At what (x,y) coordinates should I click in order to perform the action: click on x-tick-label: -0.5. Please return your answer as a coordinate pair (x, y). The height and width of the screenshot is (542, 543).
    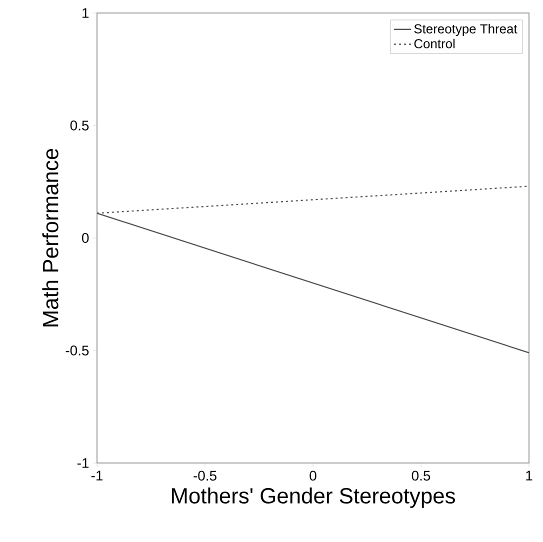
    Looking at the image, I should click on (205, 475).